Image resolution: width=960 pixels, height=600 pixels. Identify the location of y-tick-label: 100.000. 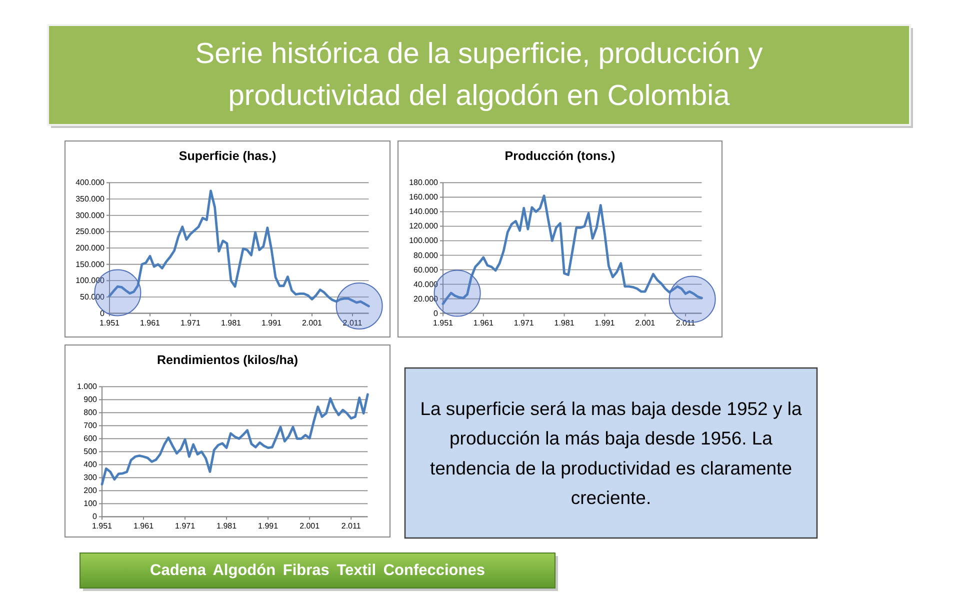
(424, 241).